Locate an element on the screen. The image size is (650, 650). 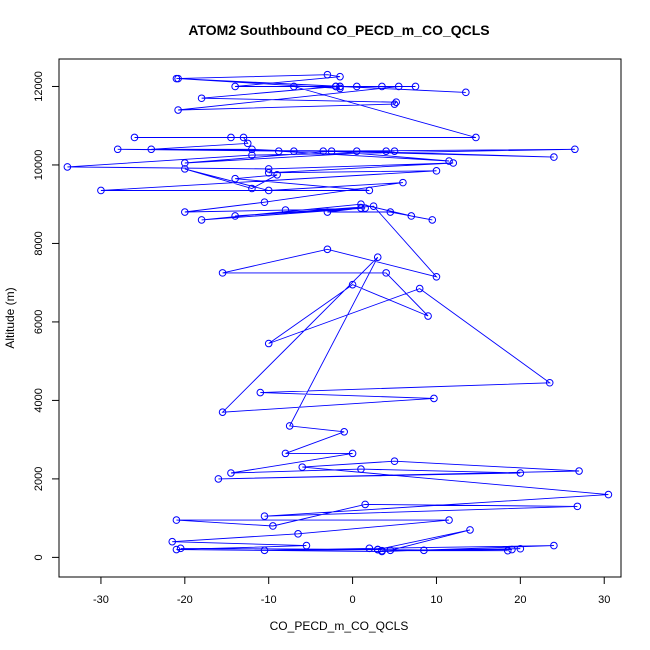
y-tick-label: 6000 is located at coordinates (39, 322).